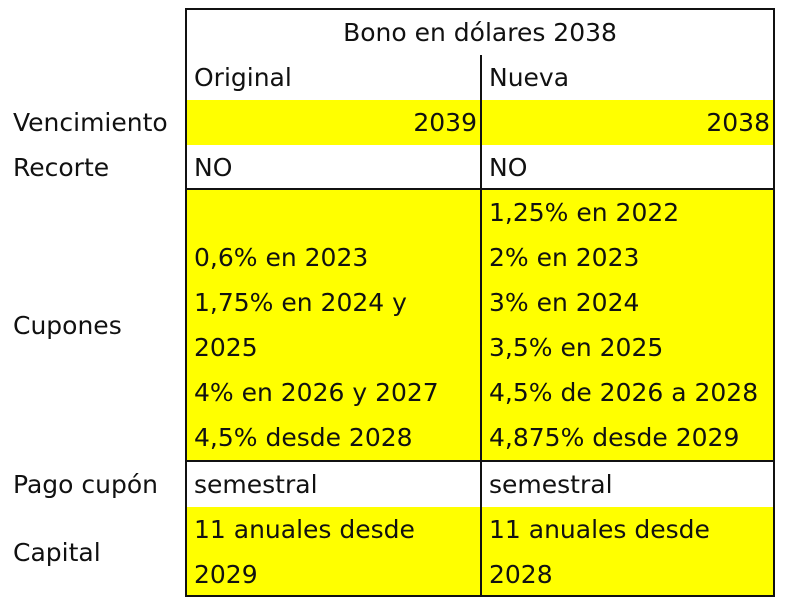 The height and width of the screenshot is (615, 800). What do you see at coordinates (300, 302) in the screenshot?
I see `cupones-original-line-2: 1,75% en 2024 y` at bounding box center [300, 302].